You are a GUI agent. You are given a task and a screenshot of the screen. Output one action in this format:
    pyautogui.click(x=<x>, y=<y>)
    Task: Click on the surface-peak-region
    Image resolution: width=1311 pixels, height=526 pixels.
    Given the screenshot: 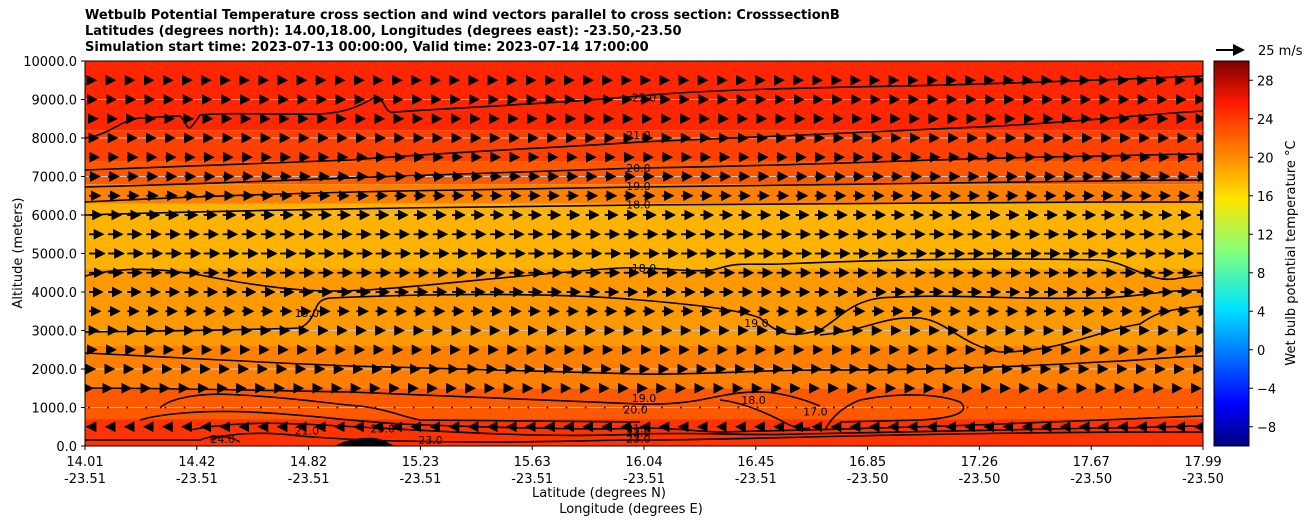 What is the action you would take?
    pyautogui.click(x=365, y=441)
    